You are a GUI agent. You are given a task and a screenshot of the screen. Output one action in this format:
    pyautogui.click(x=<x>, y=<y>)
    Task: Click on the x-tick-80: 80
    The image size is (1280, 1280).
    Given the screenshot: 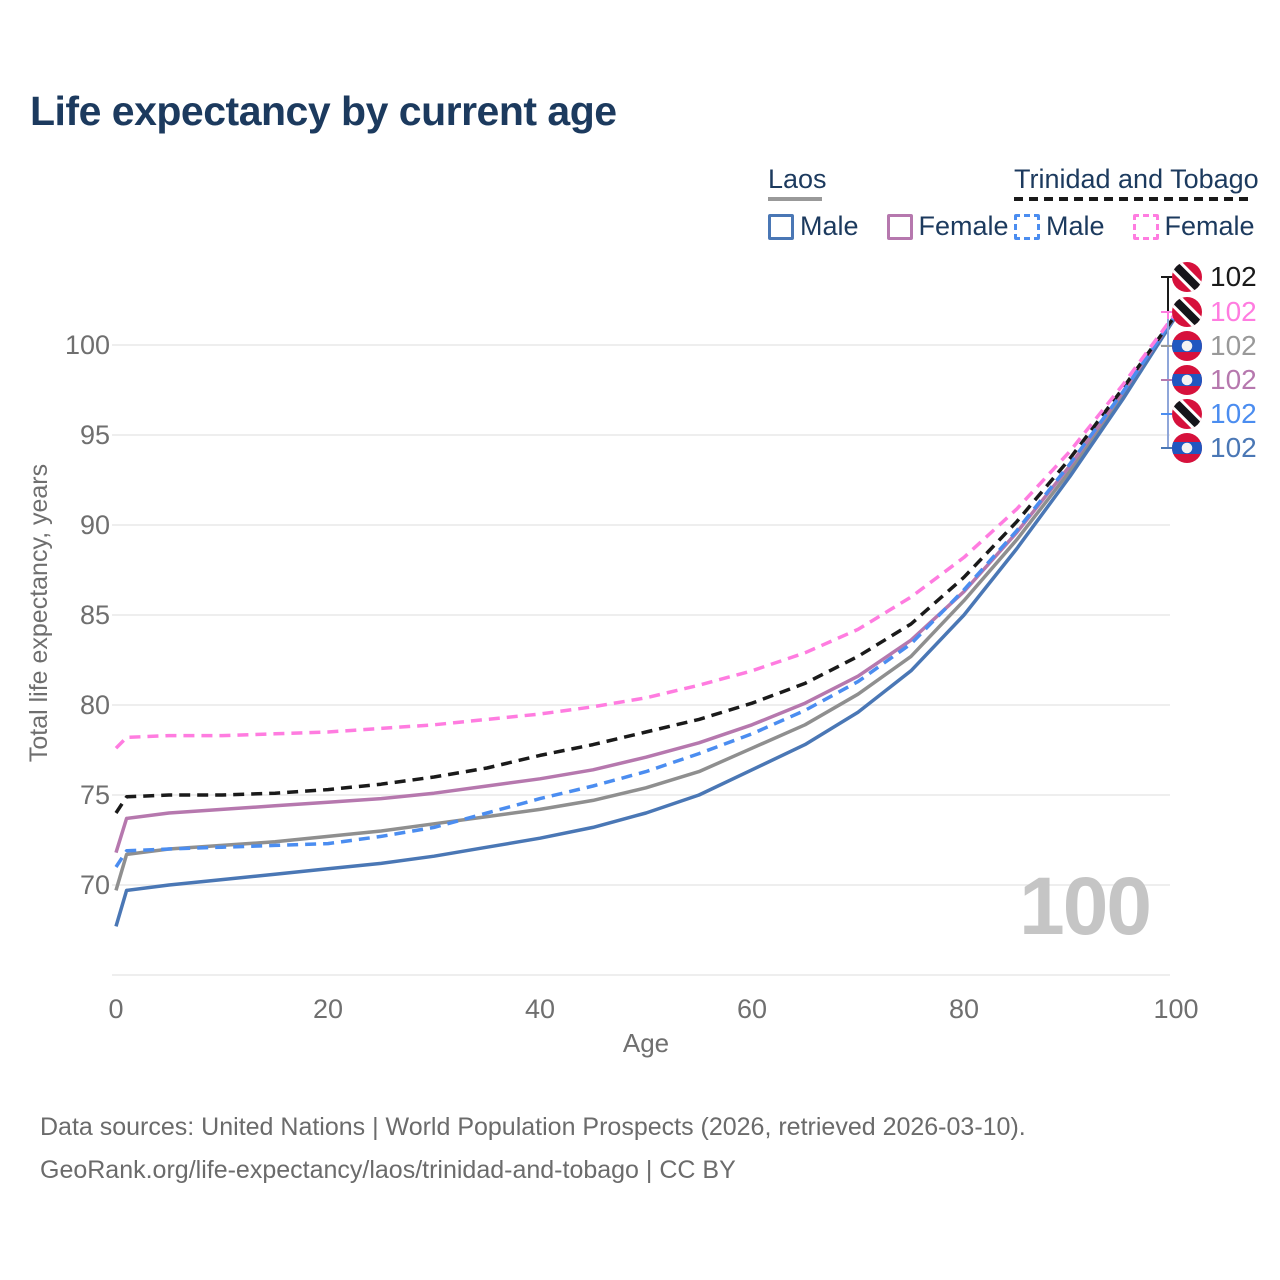 What is the action you would take?
    pyautogui.click(x=964, y=1009)
    